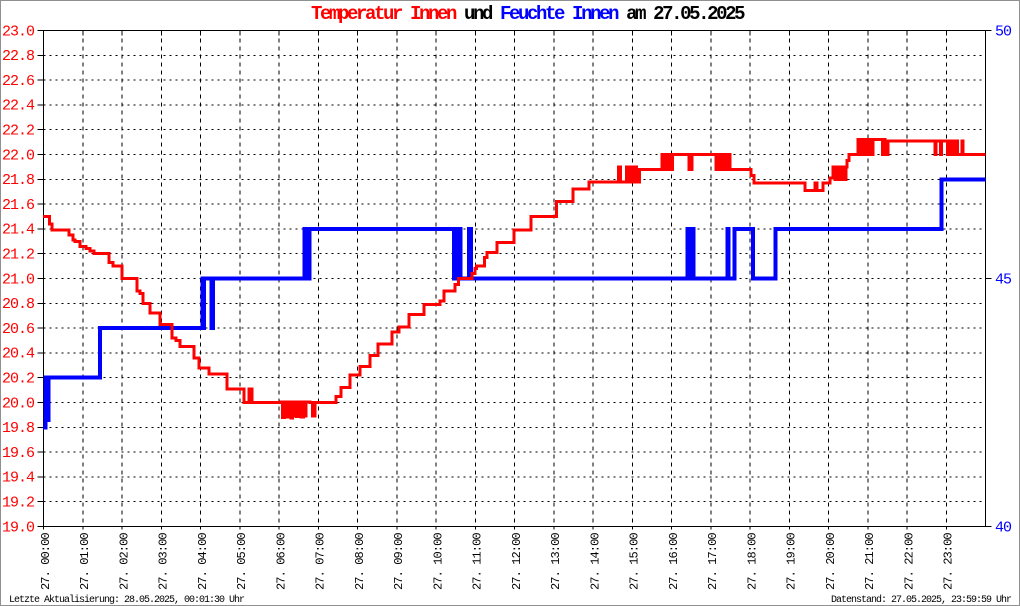  What do you see at coordinates (18, 379) in the screenshot?
I see `svg-text: 20.2` at bounding box center [18, 379].